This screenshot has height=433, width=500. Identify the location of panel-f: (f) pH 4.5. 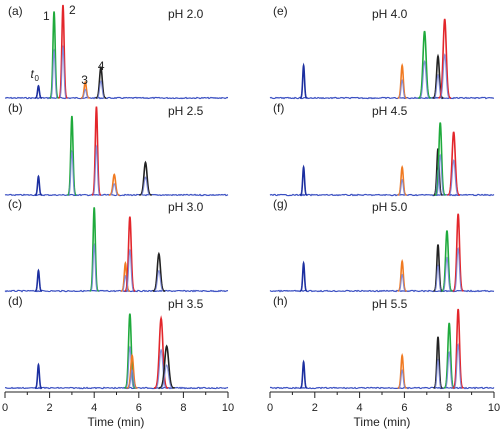
(382, 149).